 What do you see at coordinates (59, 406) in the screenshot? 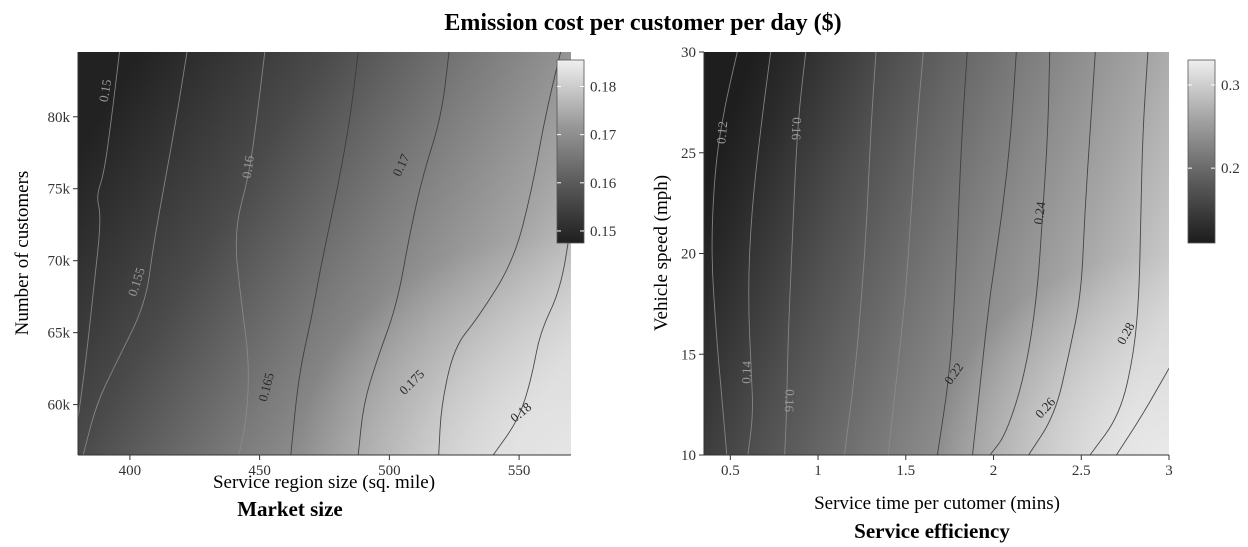
I see `y-tick-label: 60k` at bounding box center [59, 406].